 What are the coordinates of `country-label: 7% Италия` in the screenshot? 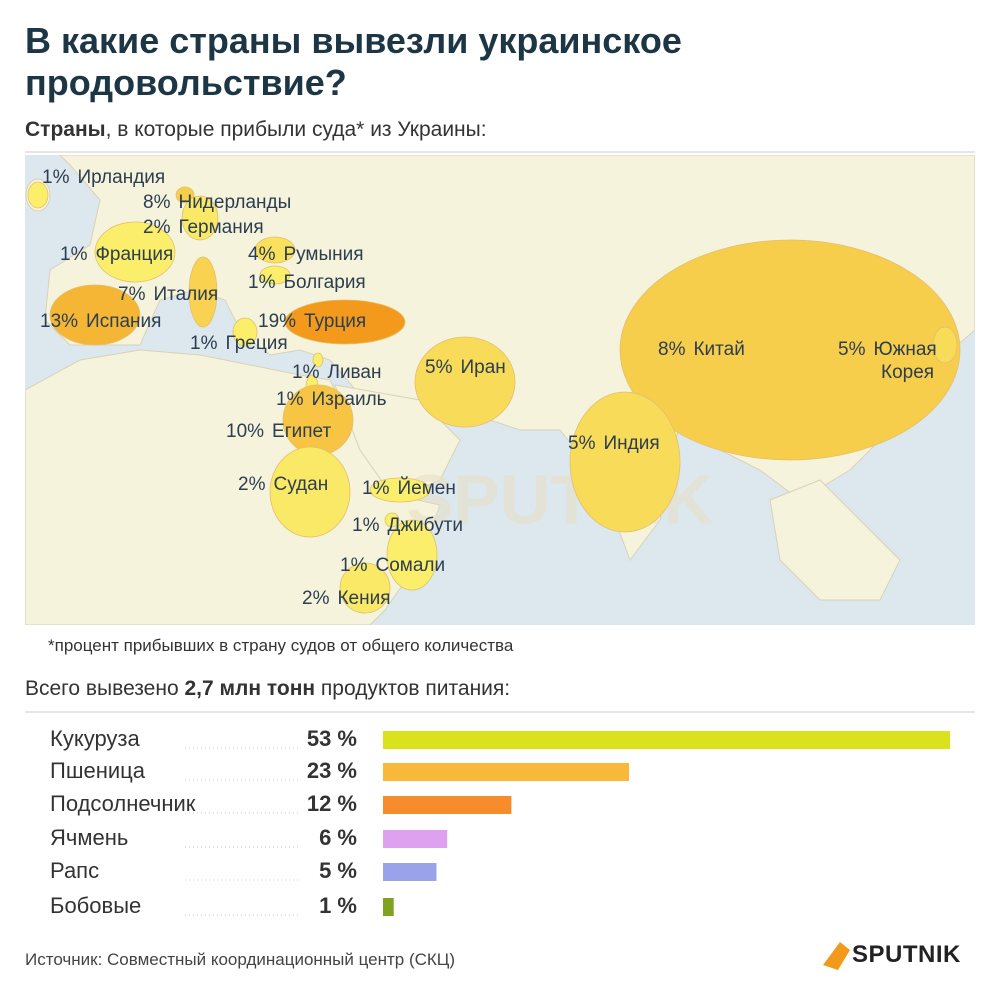 It's located at (168, 294).